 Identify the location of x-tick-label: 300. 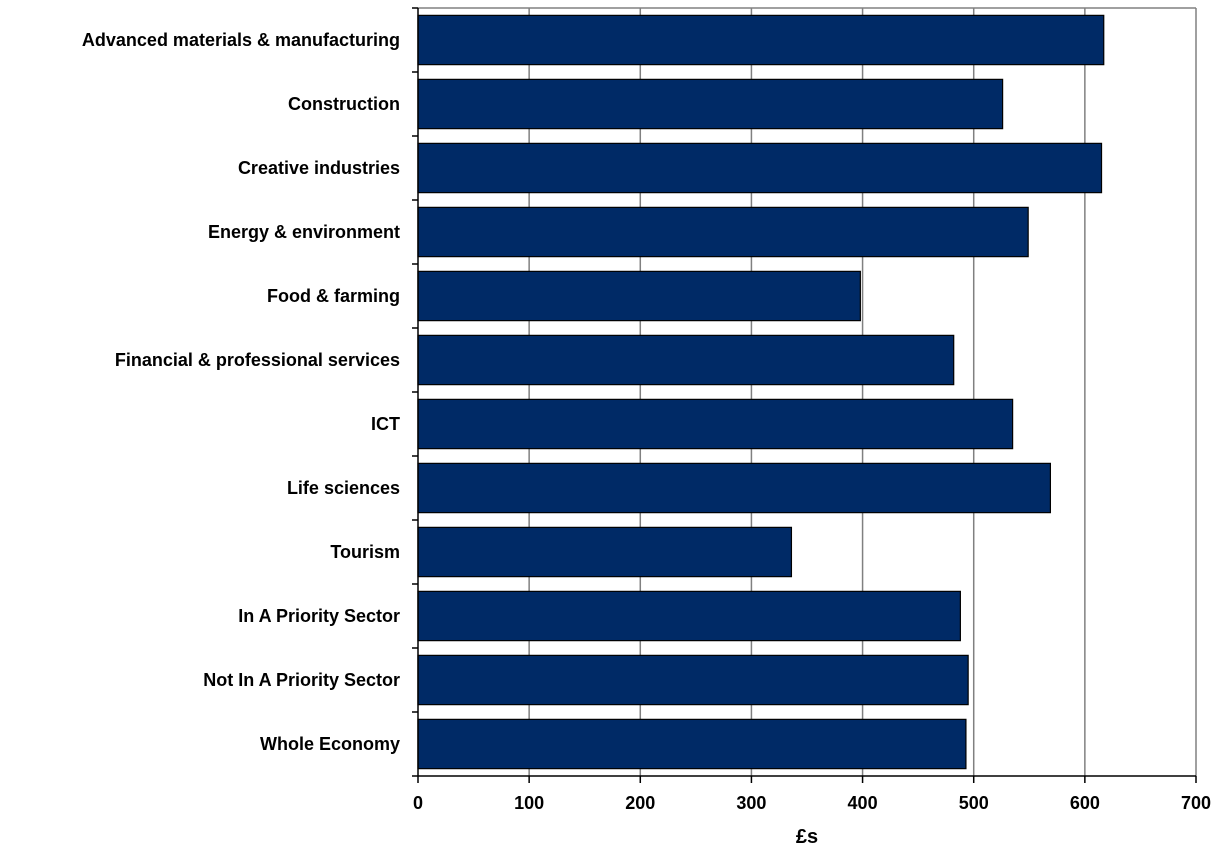
(751, 803).